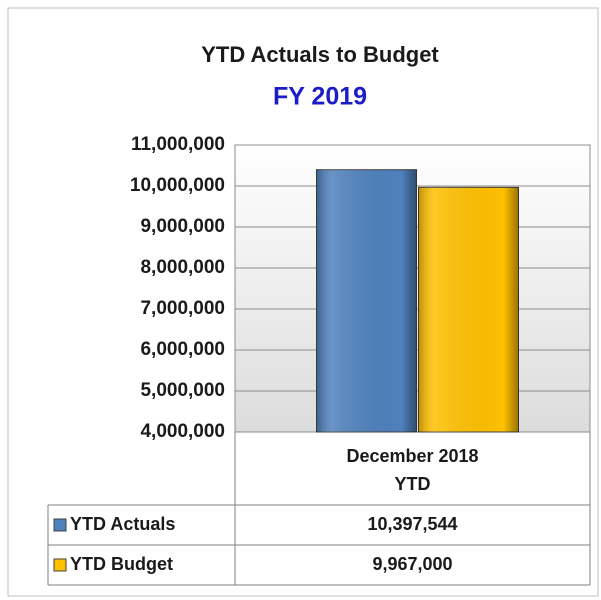 This screenshot has height=600, width=601. What do you see at coordinates (320, 54) in the screenshot?
I see `chart-title: YTD Actuals to Budget` at bounding box center [320, 54].